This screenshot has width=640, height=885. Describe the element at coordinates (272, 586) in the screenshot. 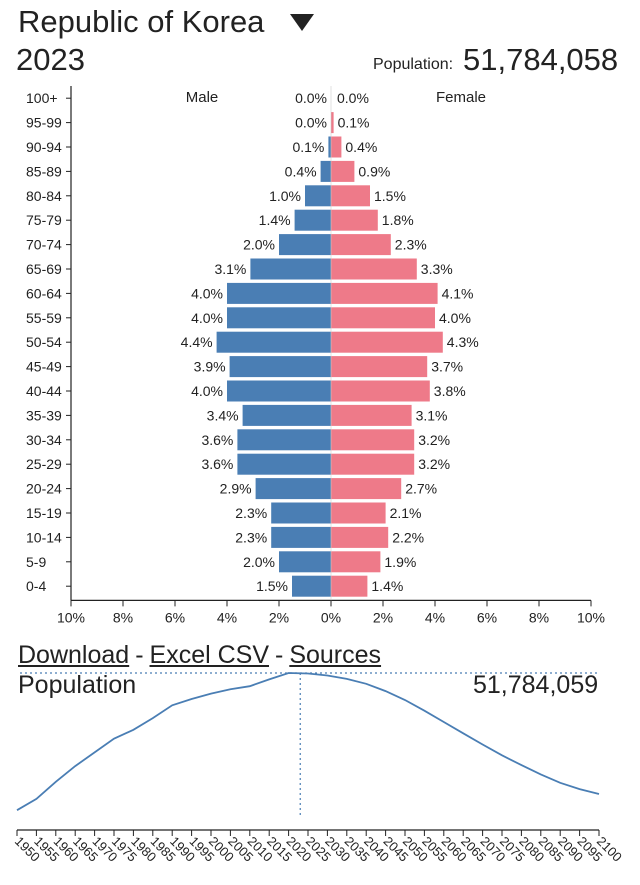

I see `male-value-label: 1.5%` at that location.